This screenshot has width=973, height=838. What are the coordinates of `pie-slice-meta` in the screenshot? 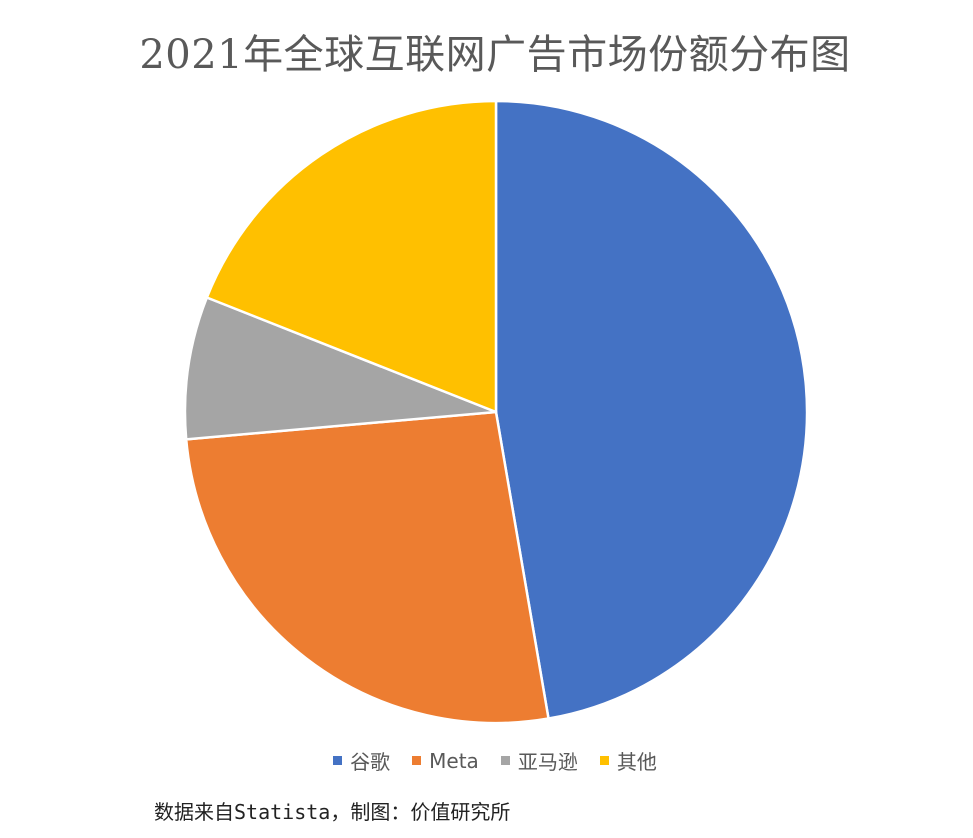 It's located at (367, 567).